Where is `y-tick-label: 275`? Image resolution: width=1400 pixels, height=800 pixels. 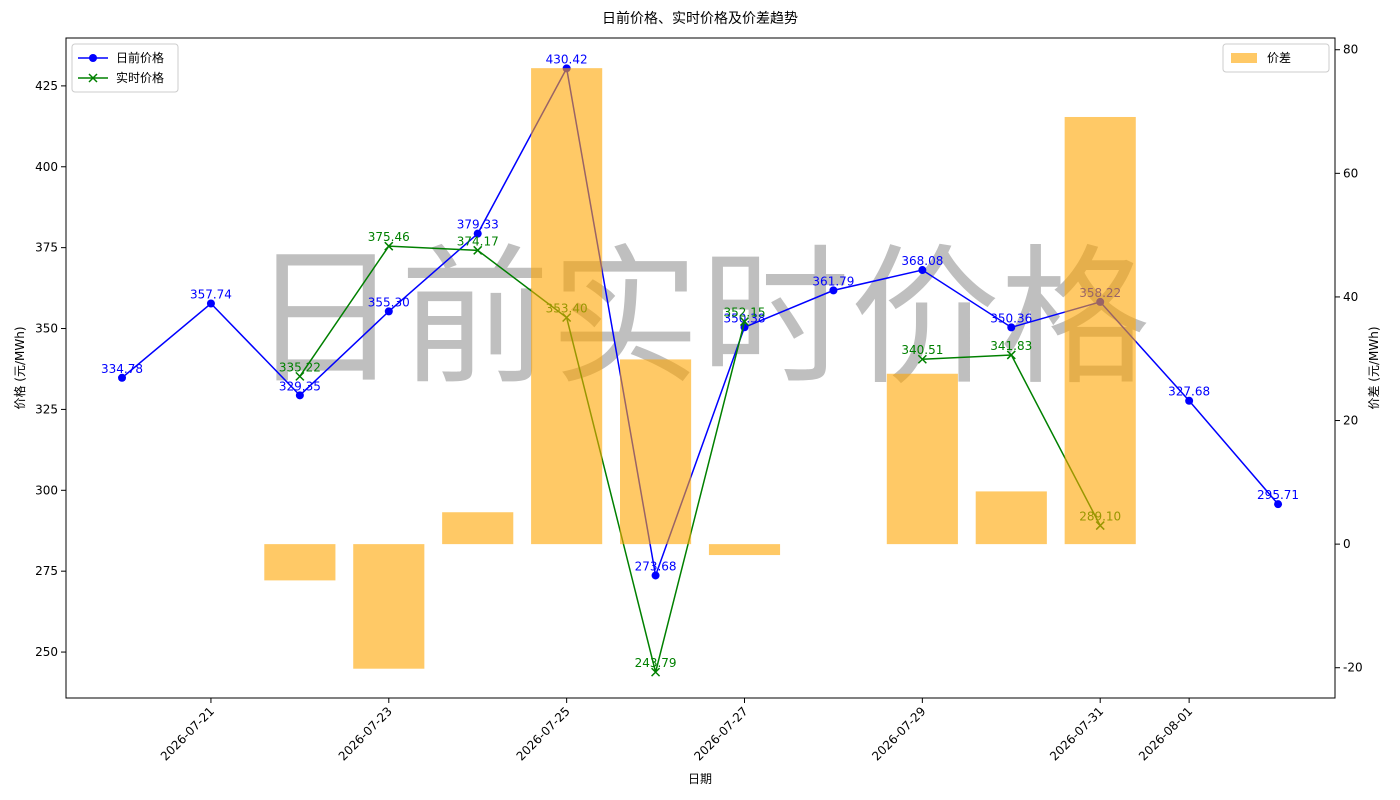 y-tick-label: 275 is located at coordinates (46, 571).